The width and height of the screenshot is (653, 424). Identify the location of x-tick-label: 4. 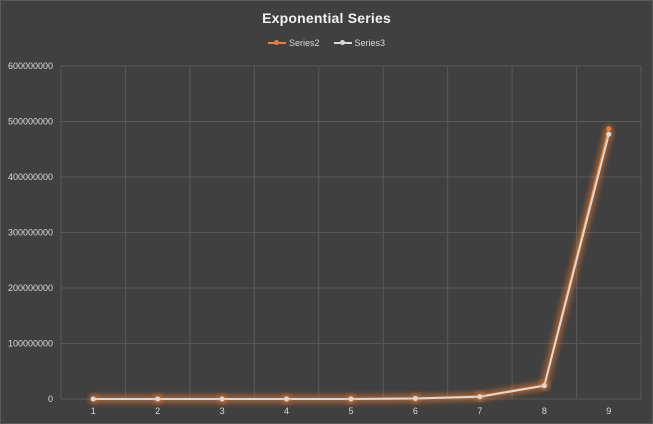
(286, 411).